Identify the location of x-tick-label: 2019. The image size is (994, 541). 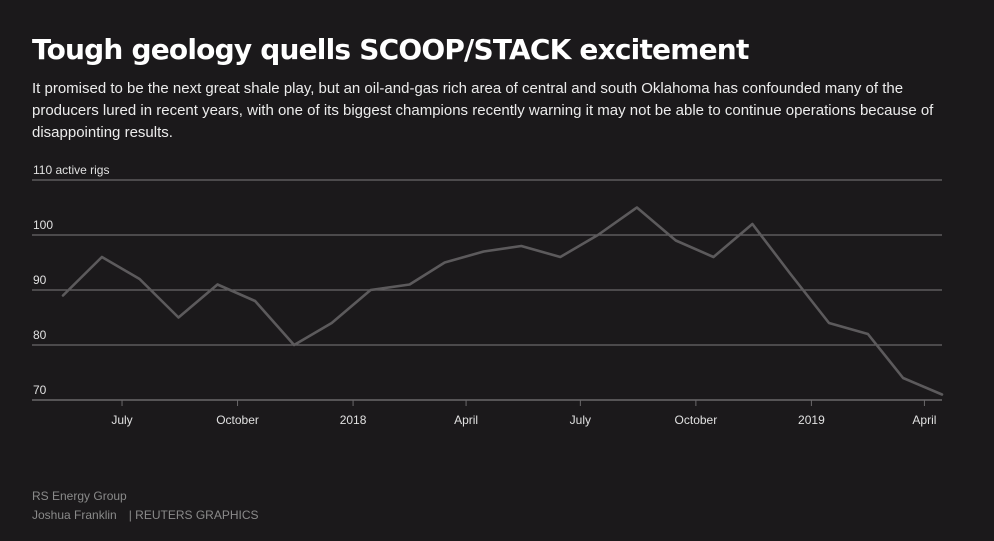
(811, 420).